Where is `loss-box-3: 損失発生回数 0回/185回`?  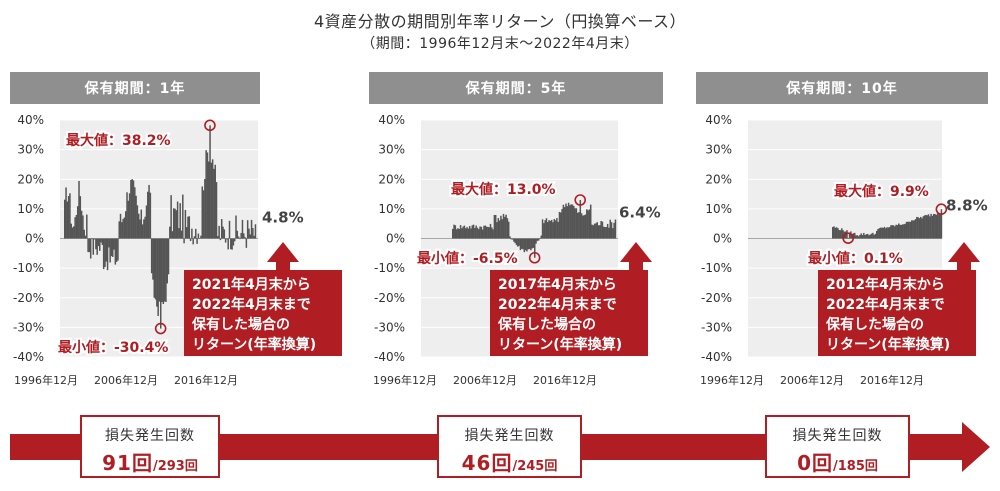 loss-box-3: 損失発生回数 0回/185回 is located at coordinates (837, 446).